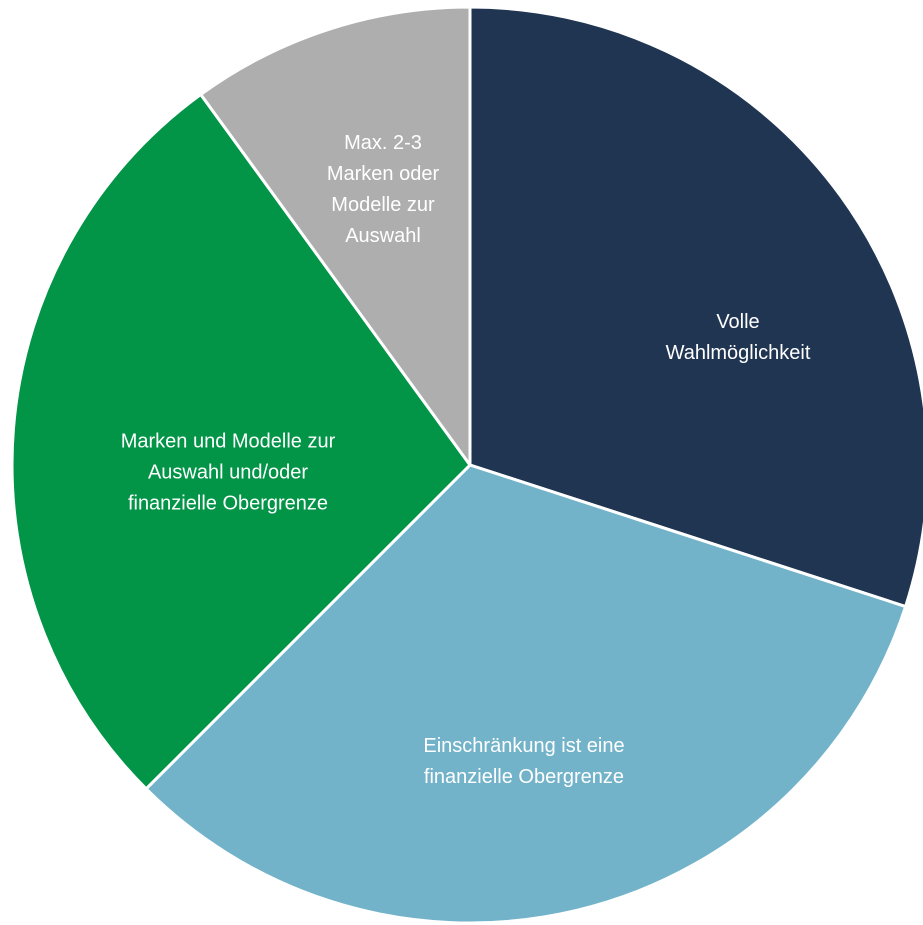  I want to click on pie-slice, so click(335, 236).